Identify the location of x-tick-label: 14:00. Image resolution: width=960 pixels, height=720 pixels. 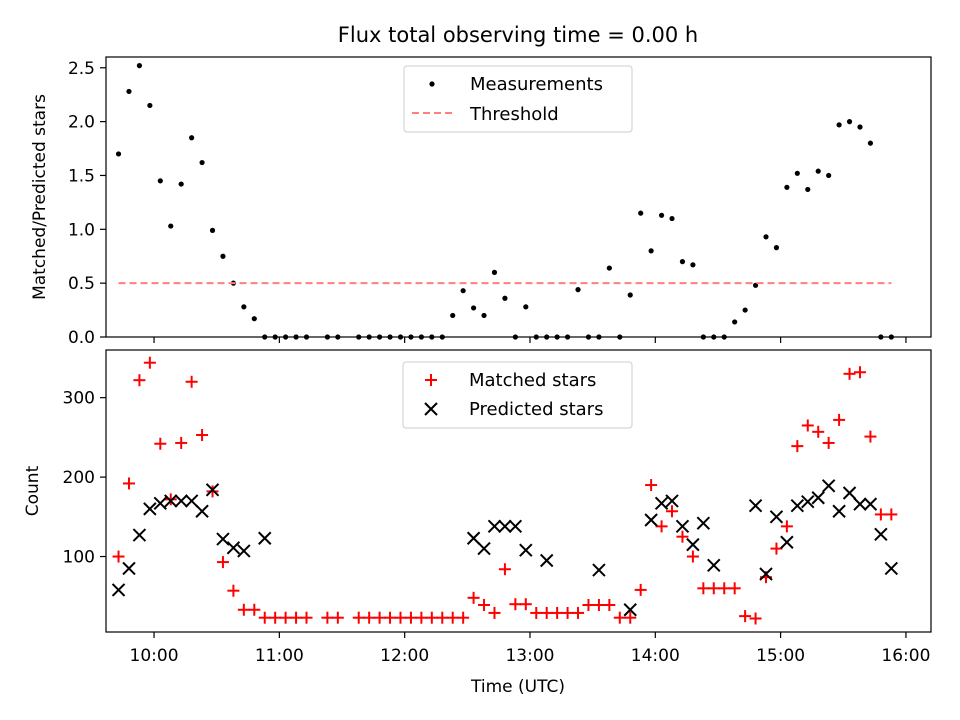
(655, 656).